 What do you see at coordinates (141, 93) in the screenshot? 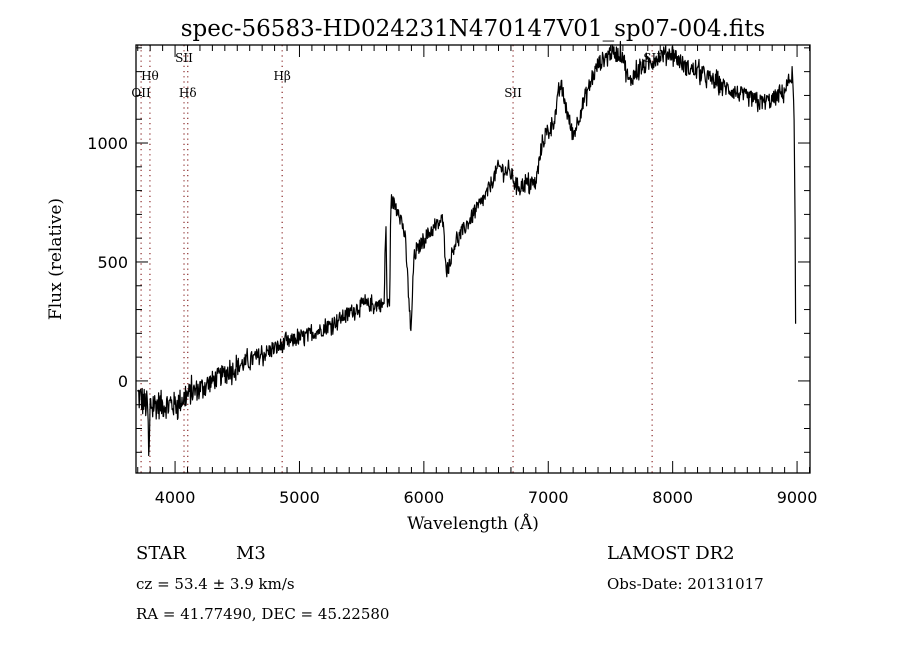
I see `spectral-line-label: OII` at bounding box center [141, 93].